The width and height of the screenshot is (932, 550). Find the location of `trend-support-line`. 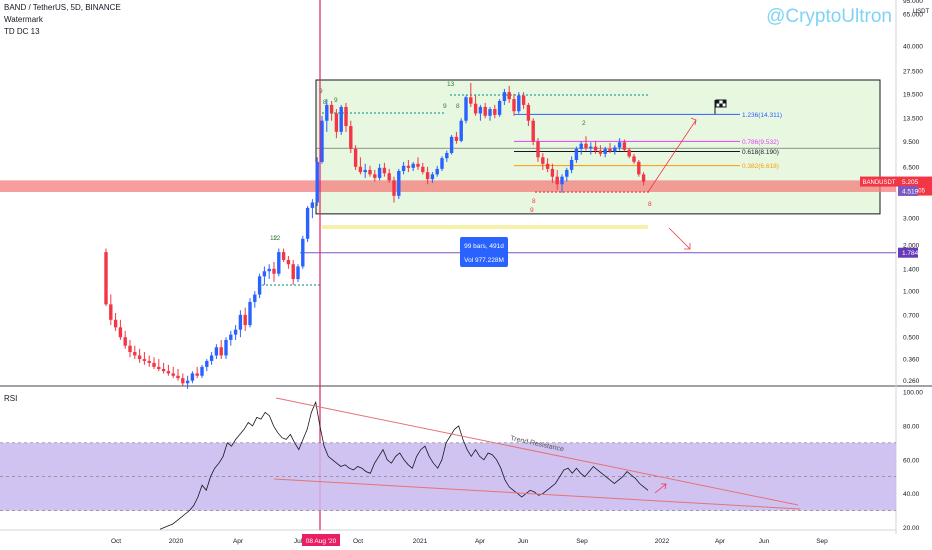

trend-support-line is located at coordinates (537, 494).